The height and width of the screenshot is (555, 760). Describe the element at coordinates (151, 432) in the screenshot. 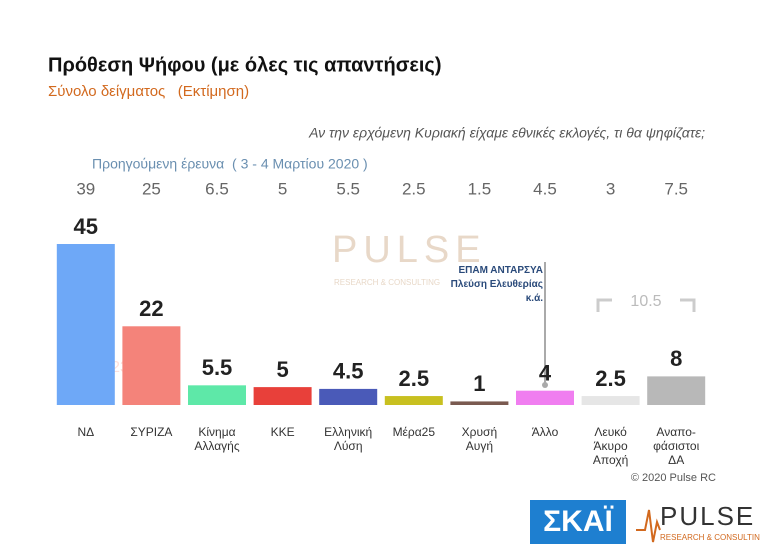

I see `category-label: ΣΥΡΙΖΑ` at that location.